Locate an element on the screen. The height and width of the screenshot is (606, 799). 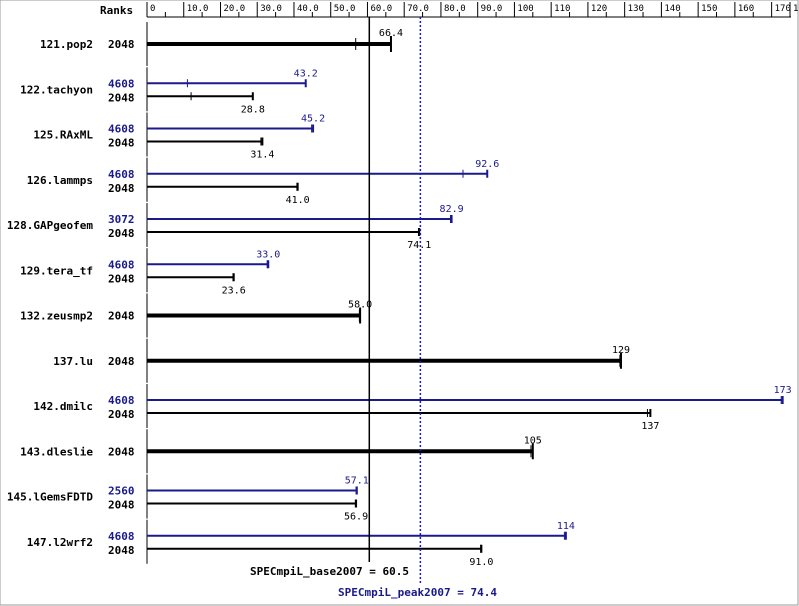
benchmark-row: 132.zeusmp2 2048 58.0 is located at coordinates (196, 315).